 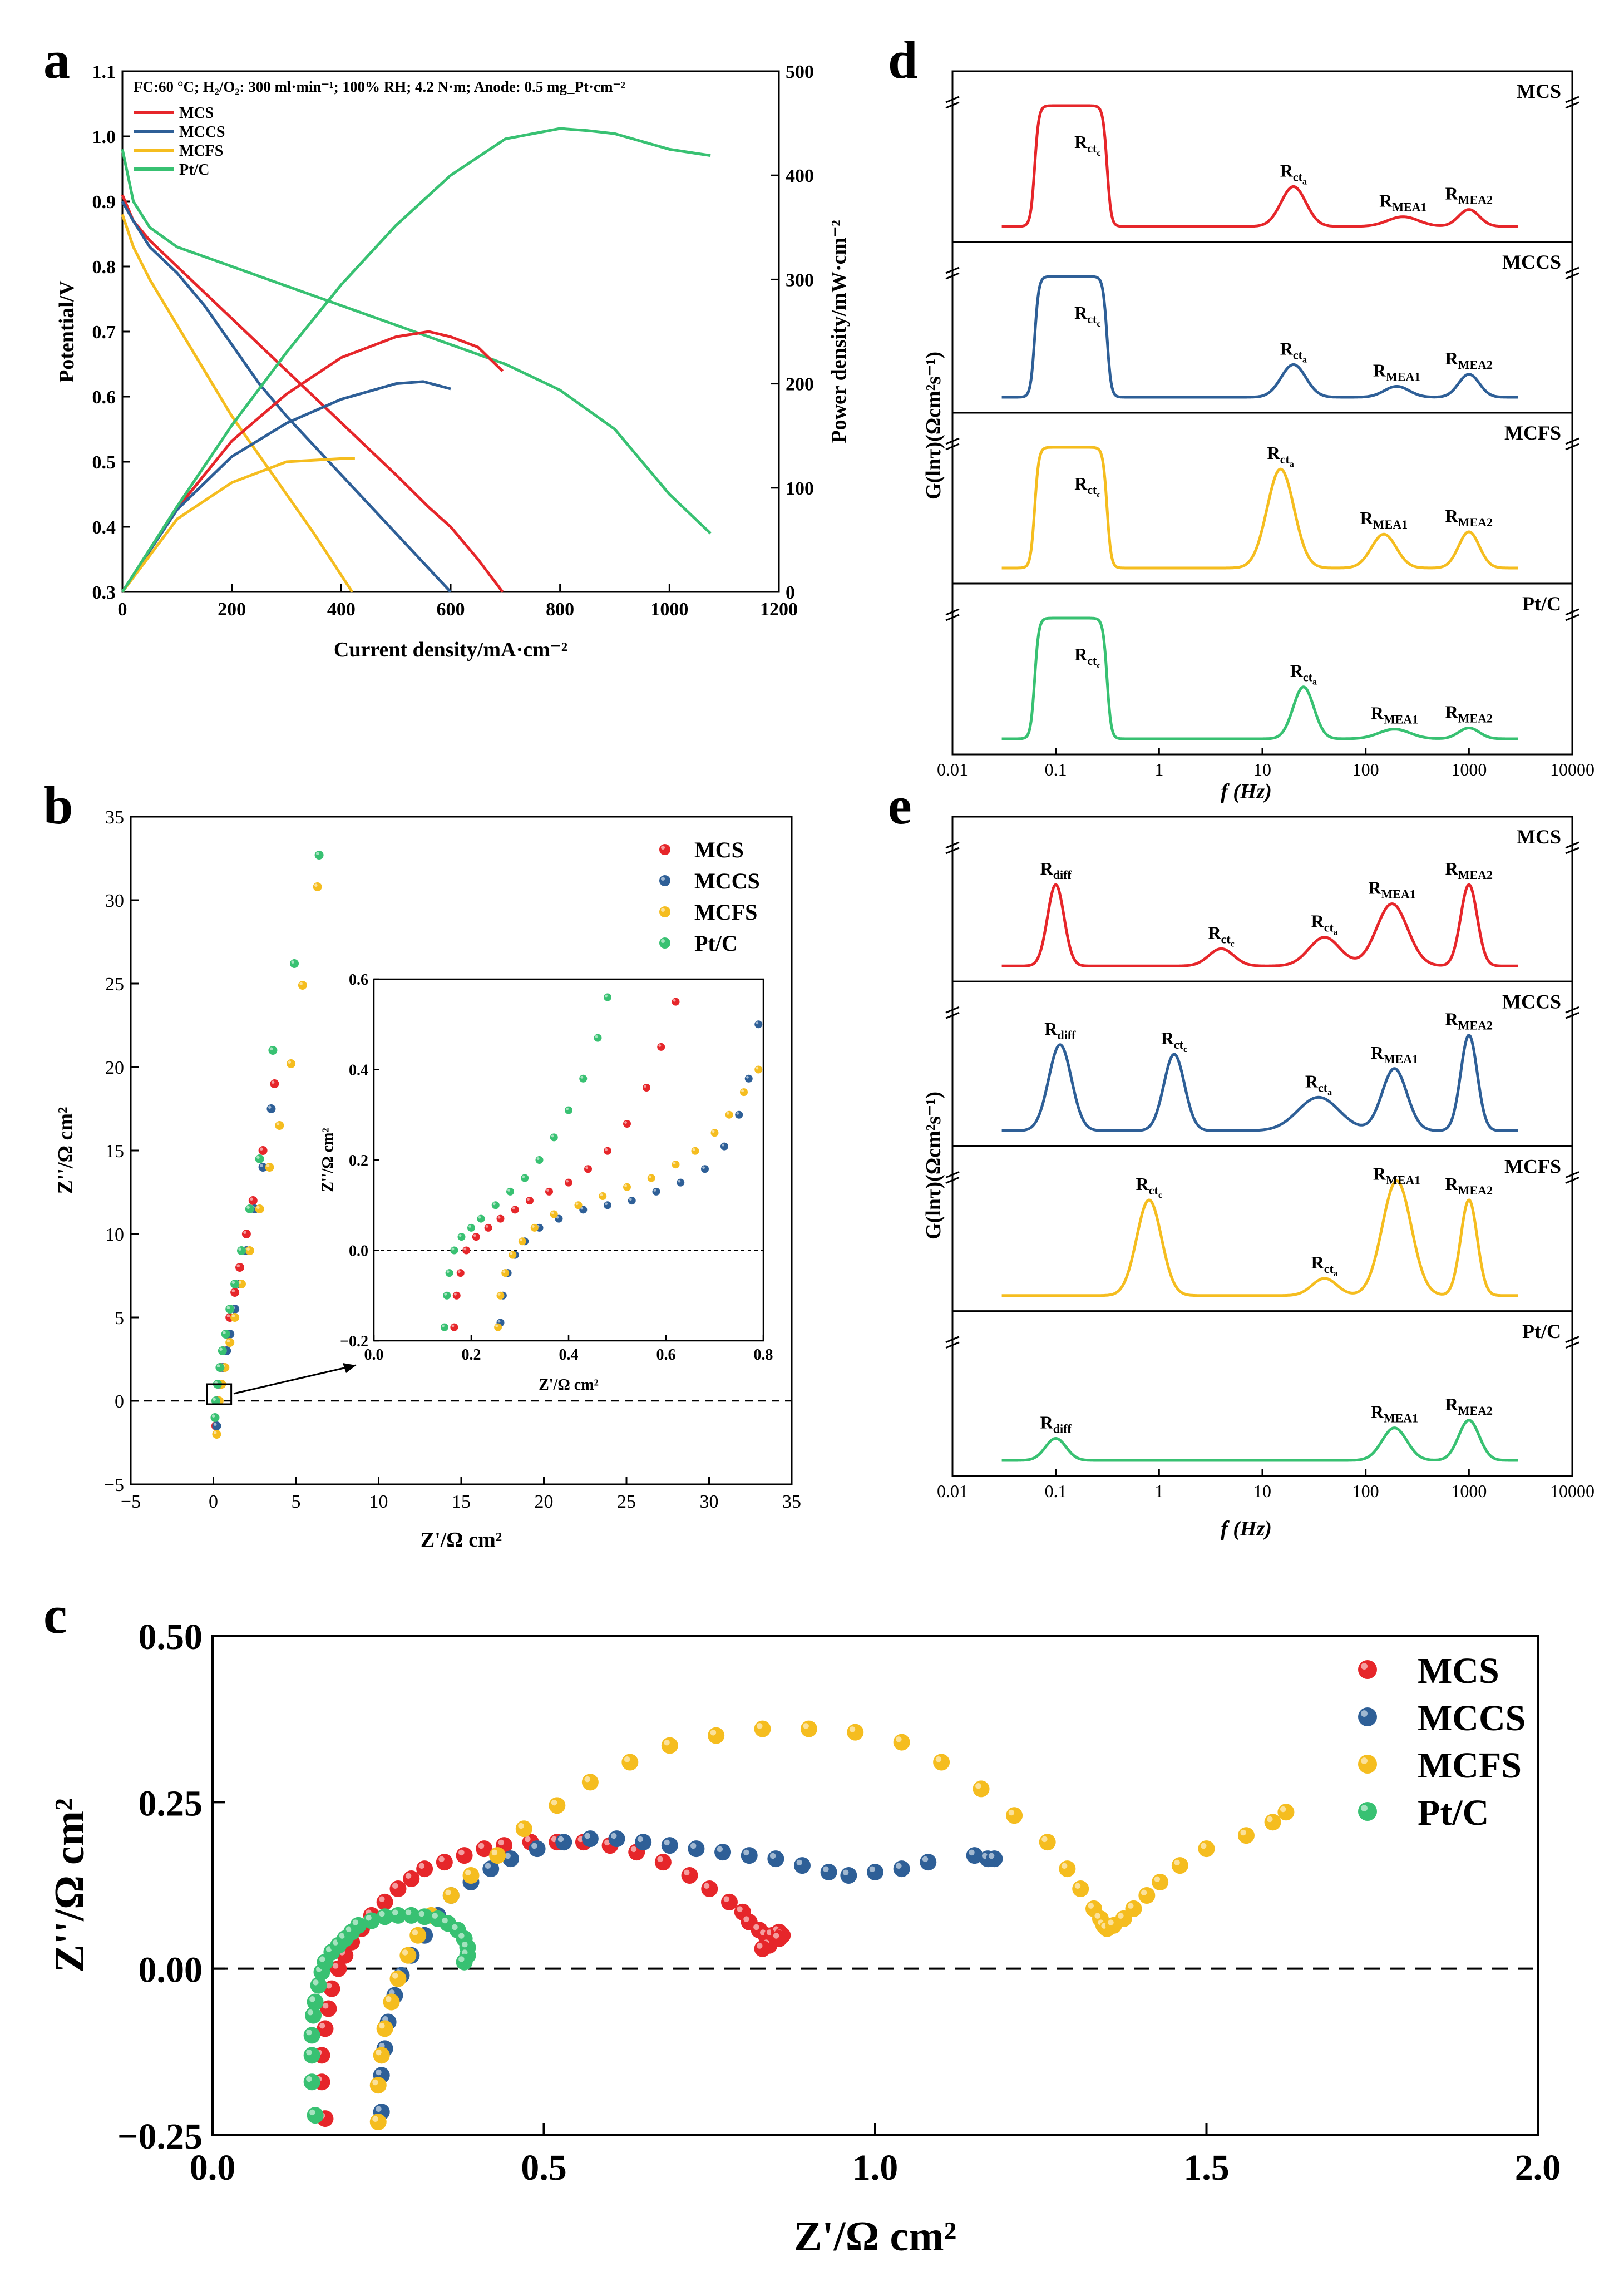 What do you see at coordinates (601, 1194) in the screenshot?
I see `chart-b-inset-point-mcfs-8-highlight` at bounding box center [601, 1194].